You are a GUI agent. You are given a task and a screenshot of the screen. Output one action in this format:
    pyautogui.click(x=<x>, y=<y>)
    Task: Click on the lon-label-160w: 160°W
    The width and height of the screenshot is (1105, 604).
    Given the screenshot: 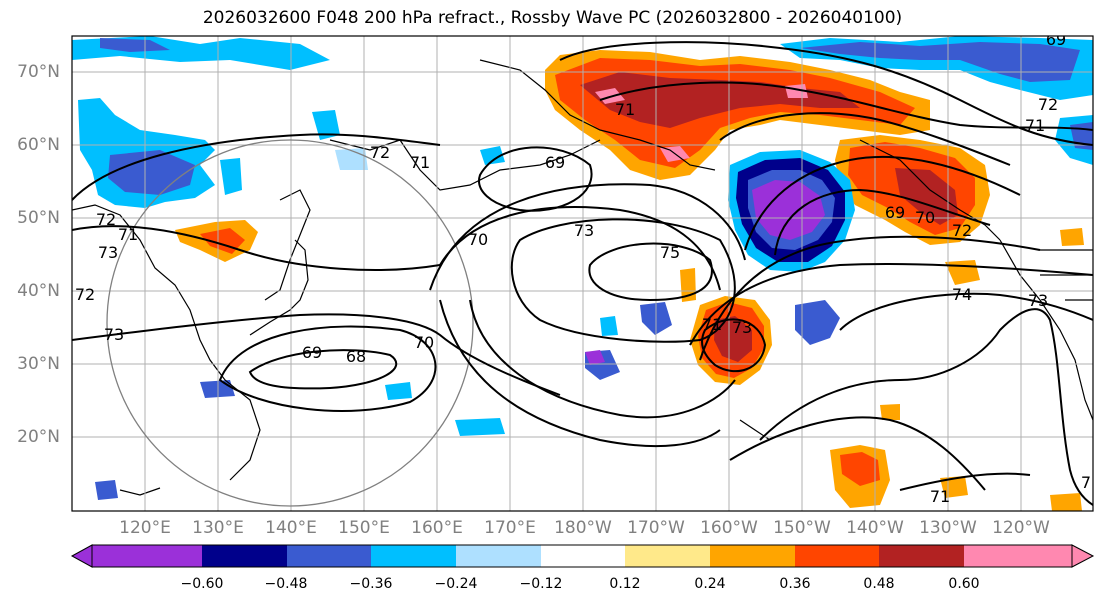 What is the action you would take?
    pyautogui.click(x=729, y=528)
    